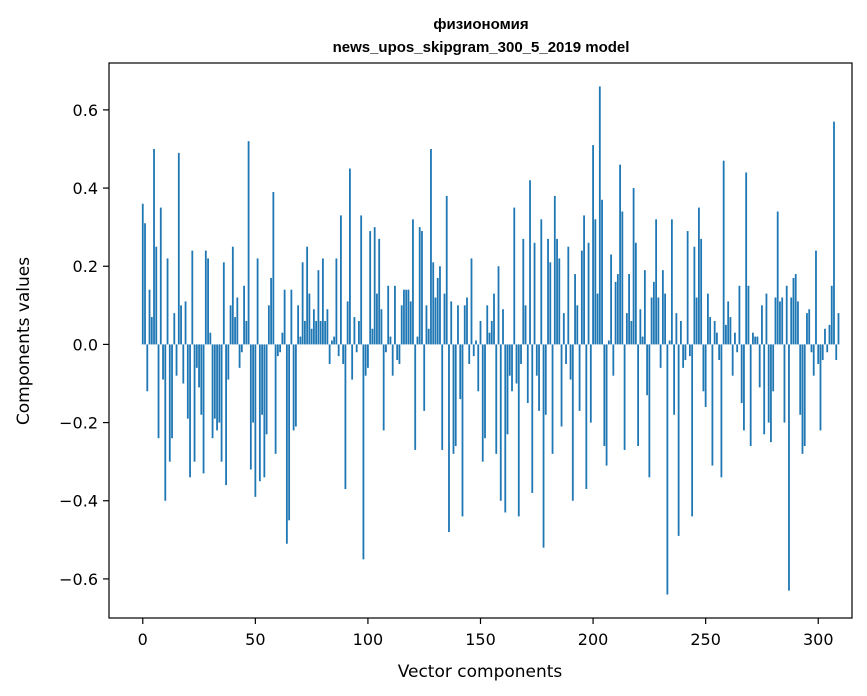 This screenshot has height=696, width=867. I want to click on y-tick-label: 0.4, so click(85, 188).